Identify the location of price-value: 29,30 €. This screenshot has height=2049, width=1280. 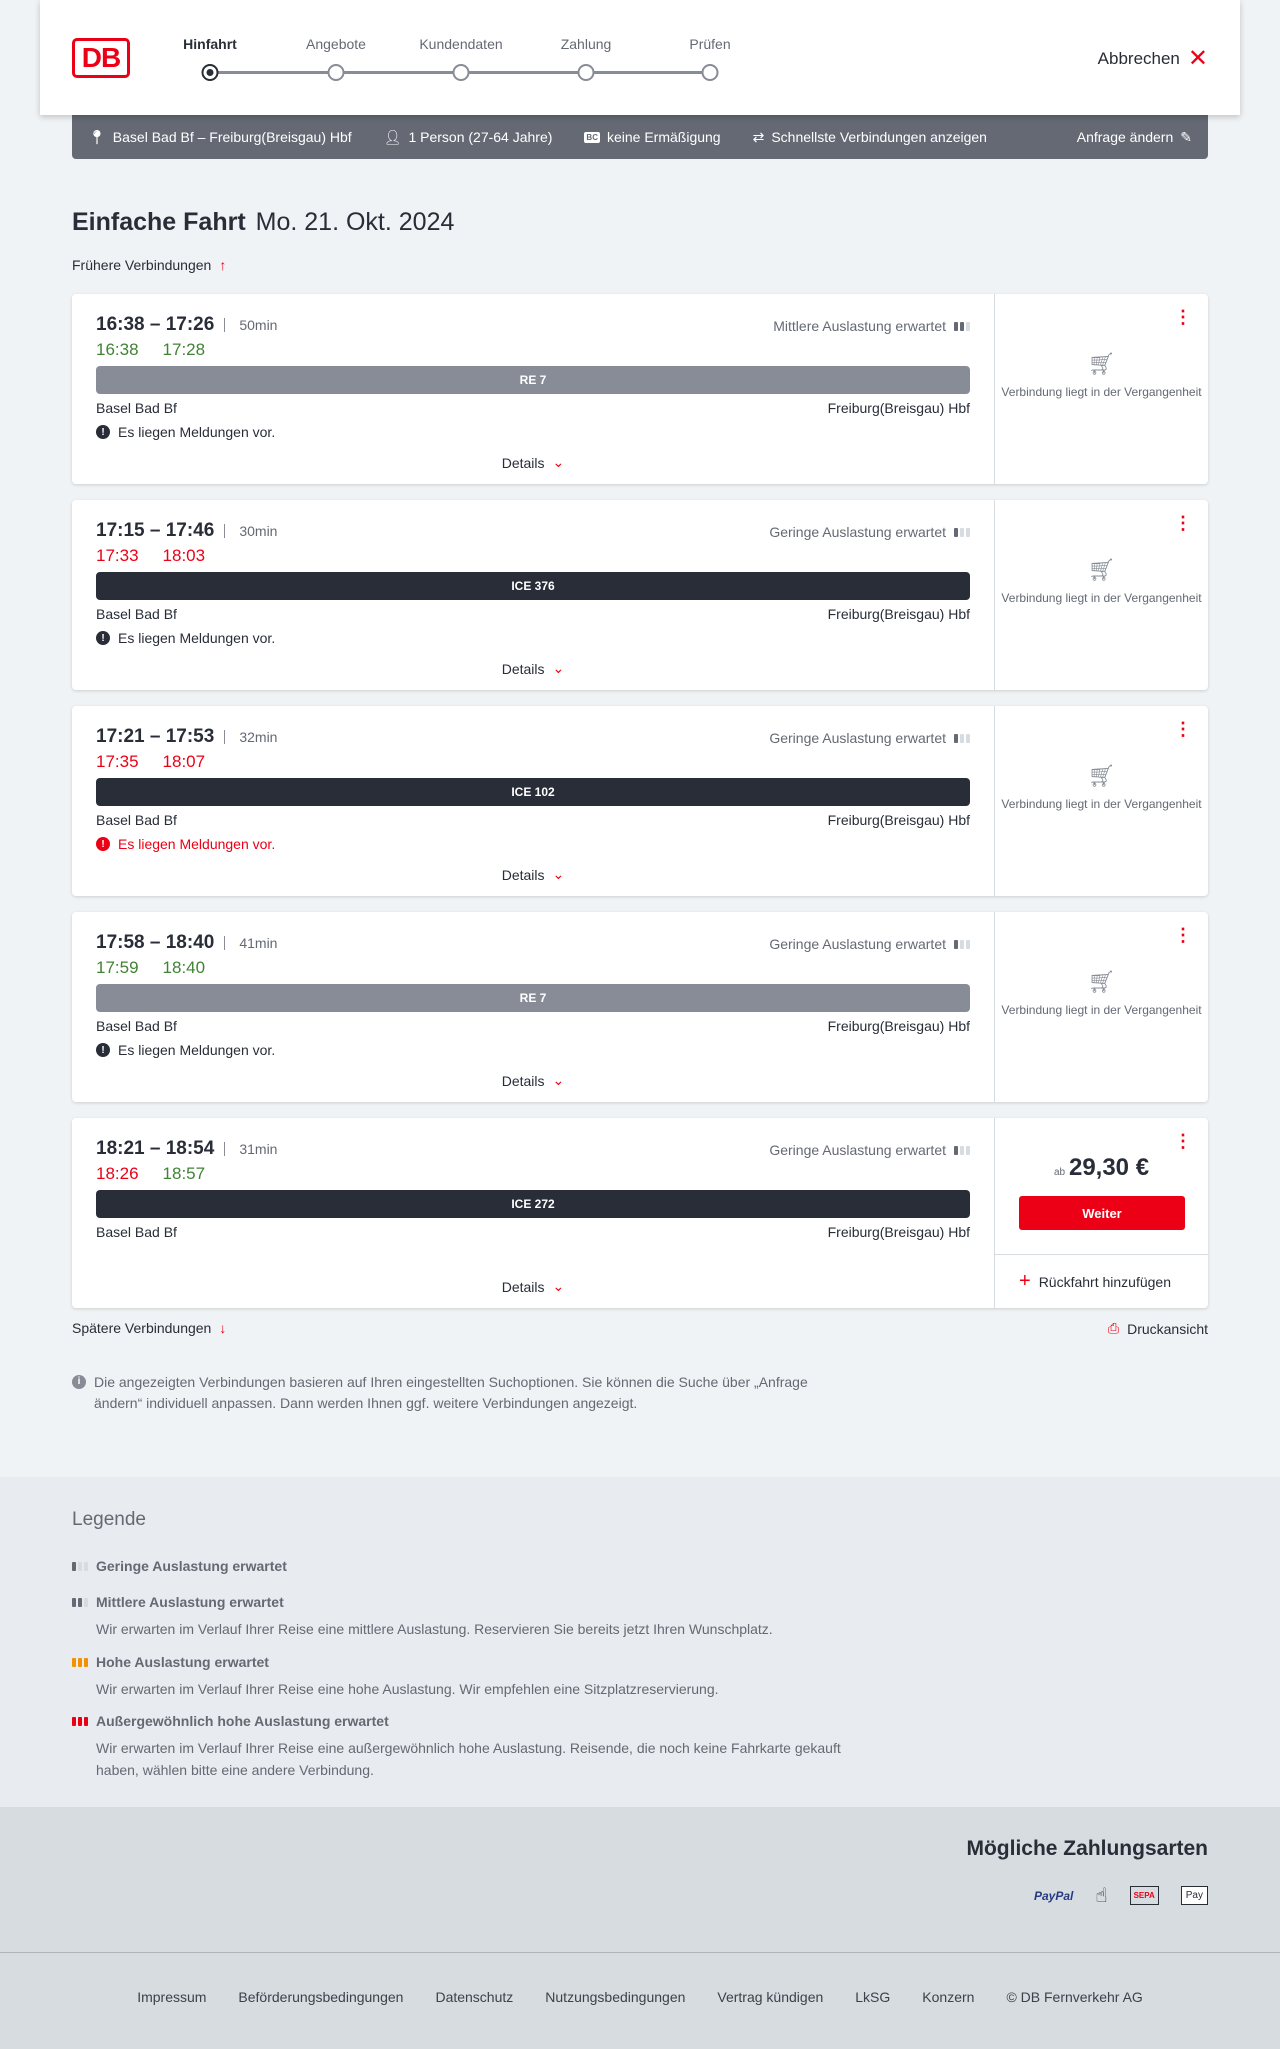
(1109, 1167).